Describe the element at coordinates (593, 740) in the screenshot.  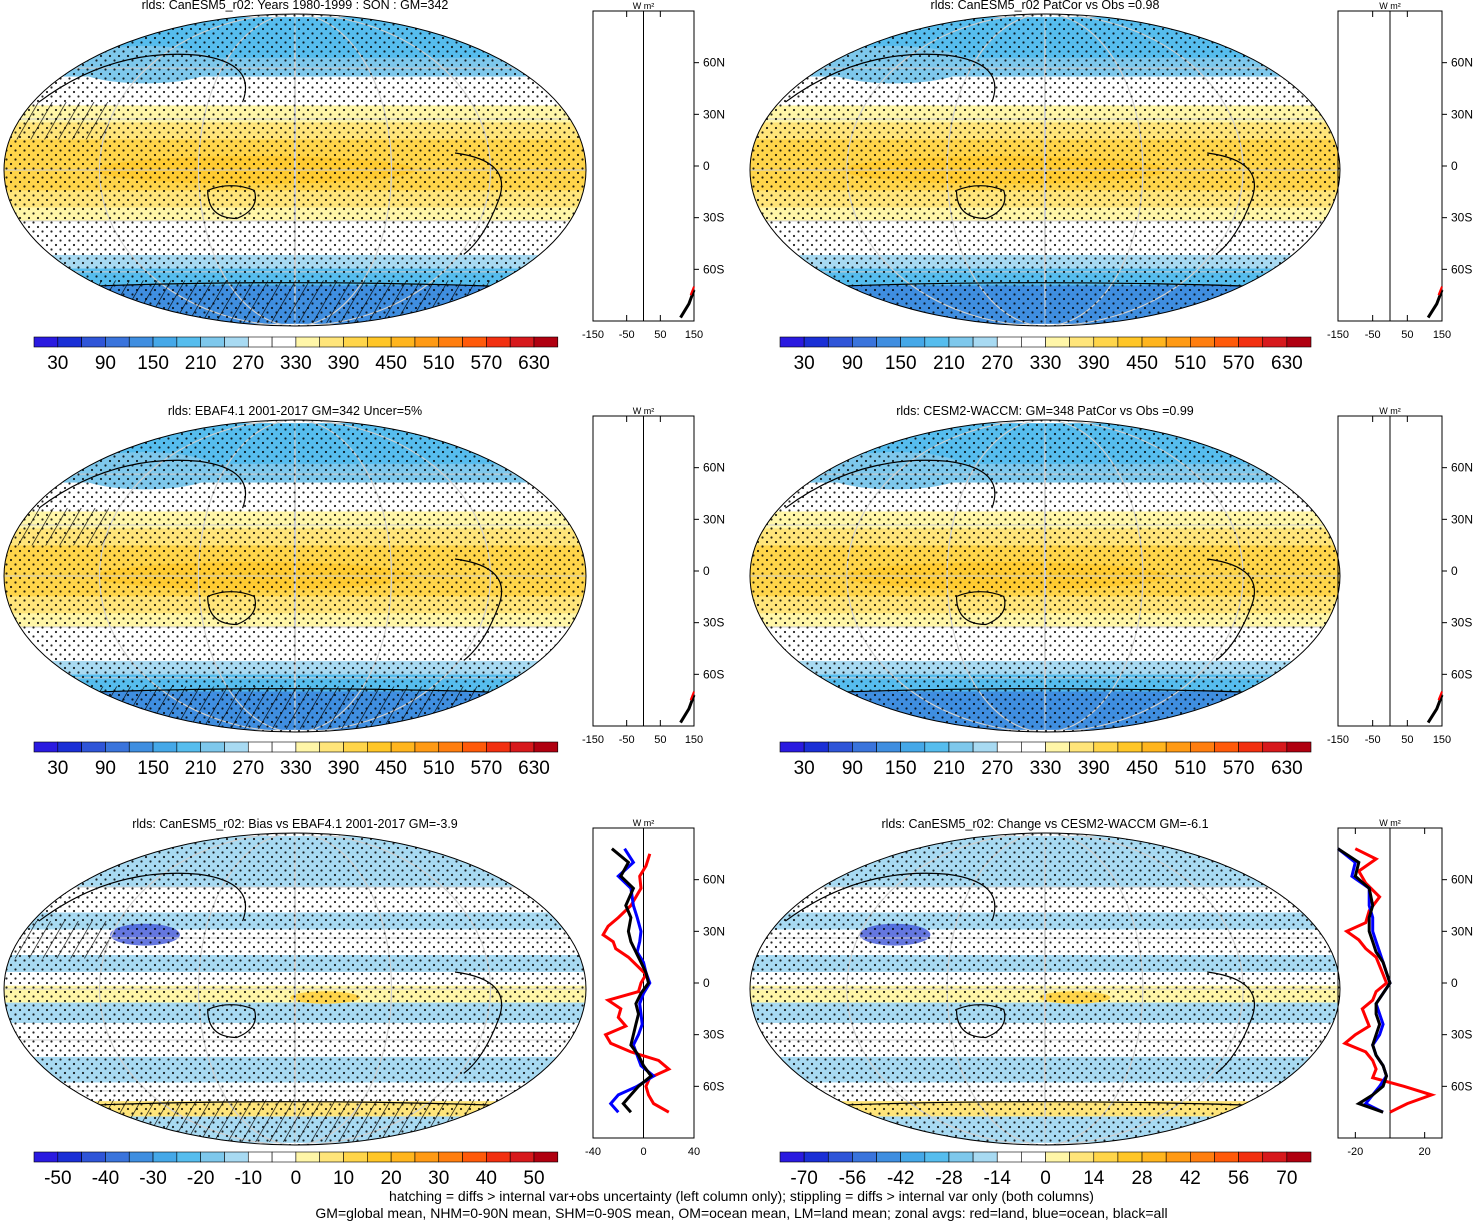
I see `x-tick-label: -150` at that location.